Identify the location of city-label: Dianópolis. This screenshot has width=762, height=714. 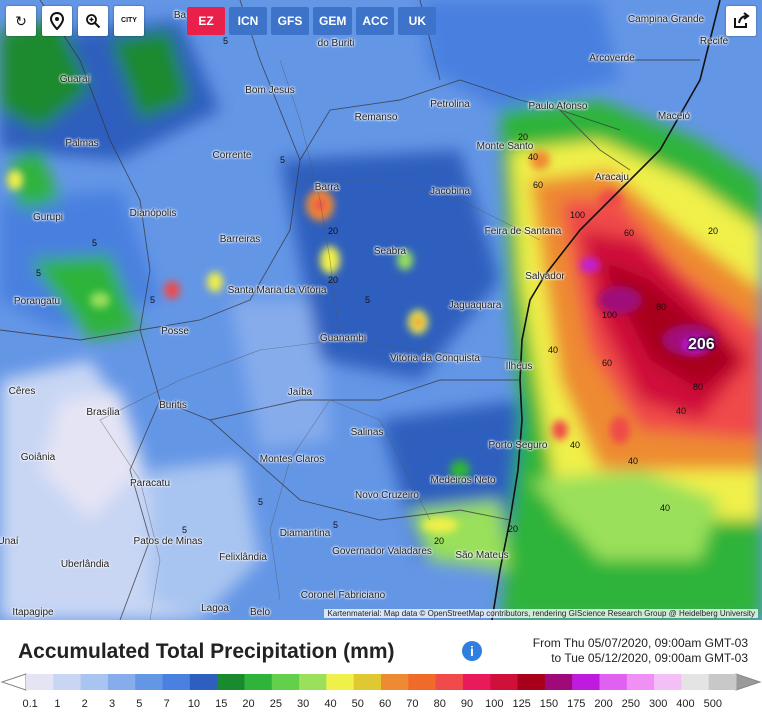
(153, 213).